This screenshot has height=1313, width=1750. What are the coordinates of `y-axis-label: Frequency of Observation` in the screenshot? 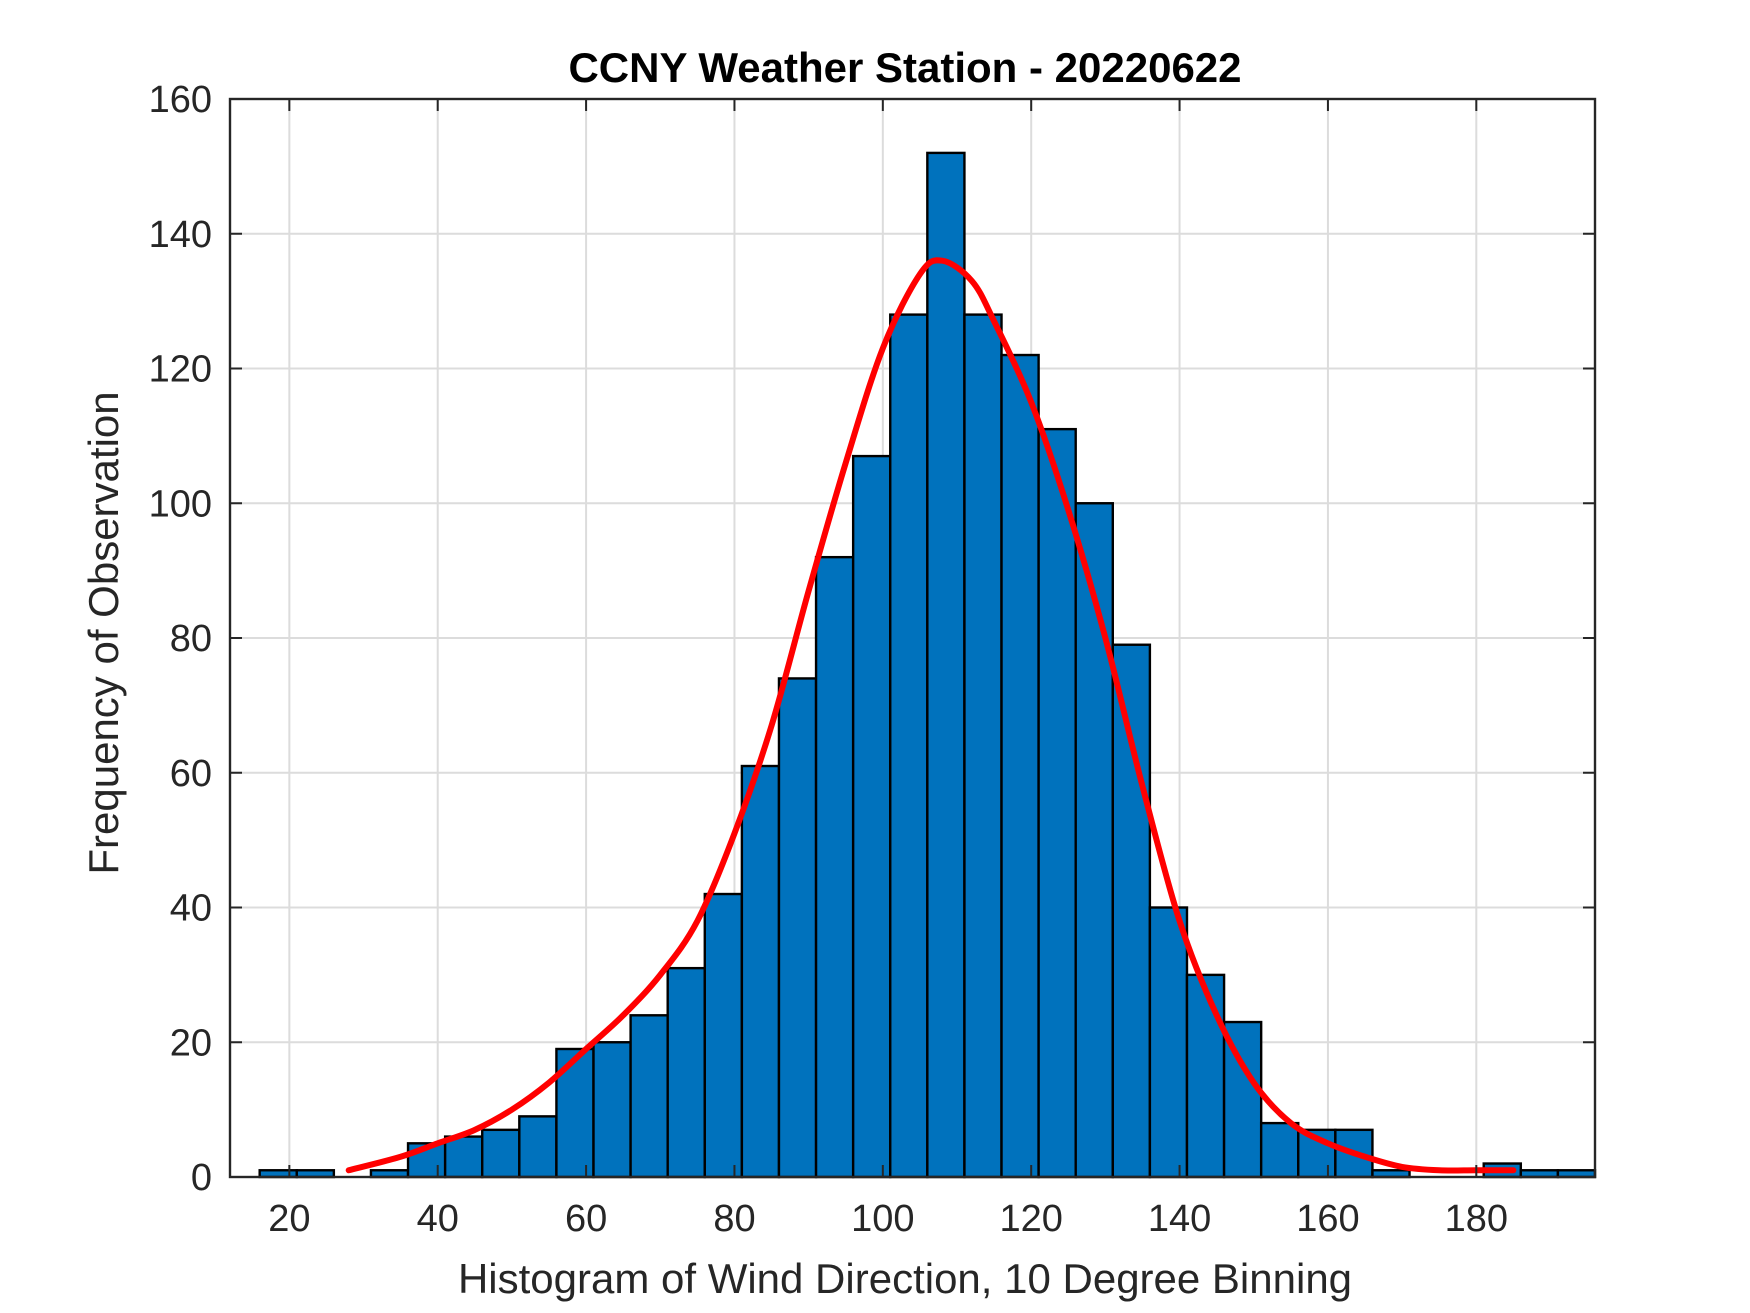 It's located at (103, 632).